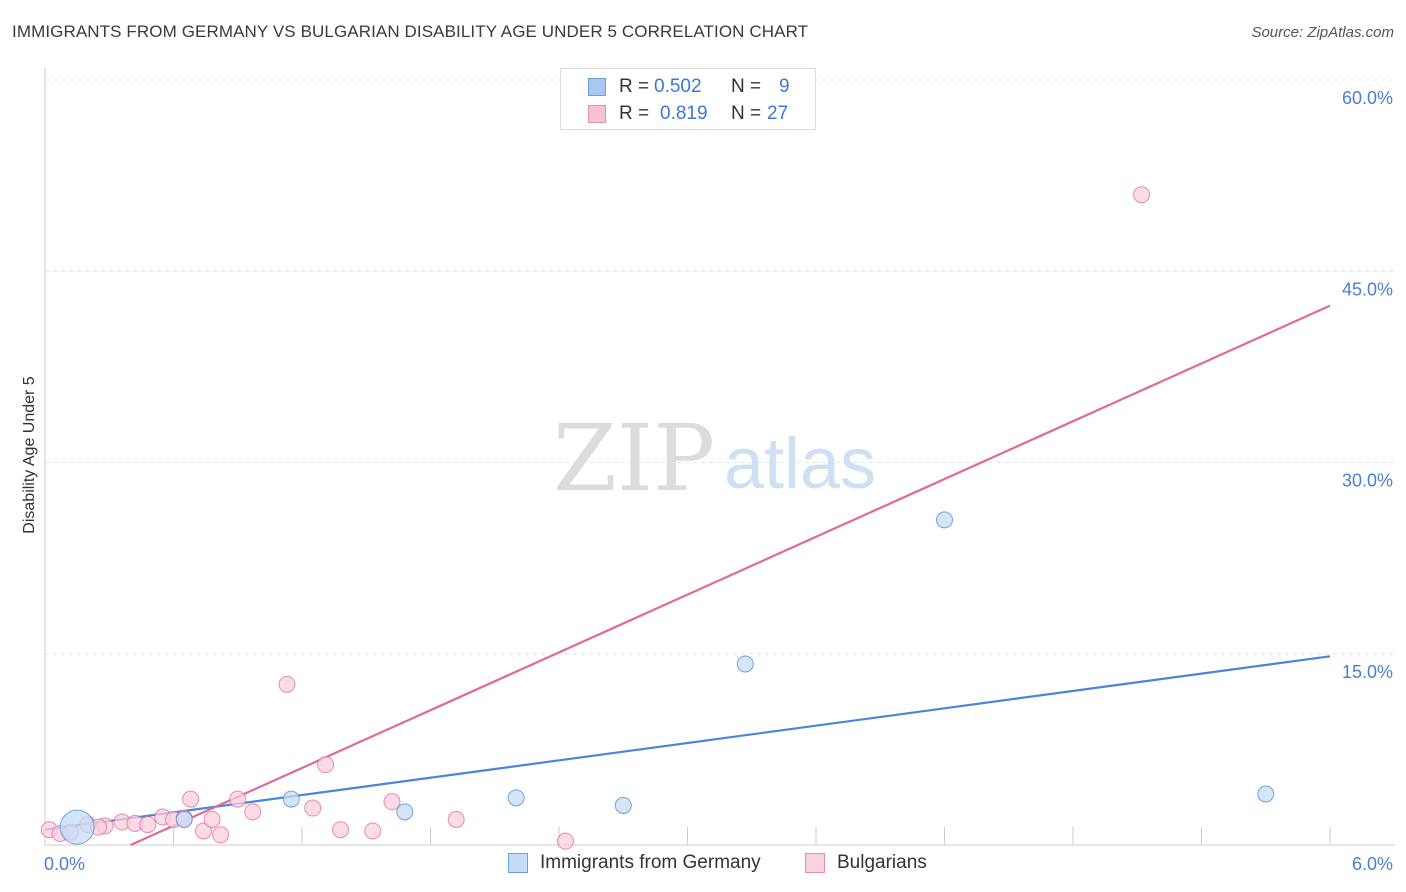  I want to click on x-tick-label: 6.0%, so click(1372, 864).